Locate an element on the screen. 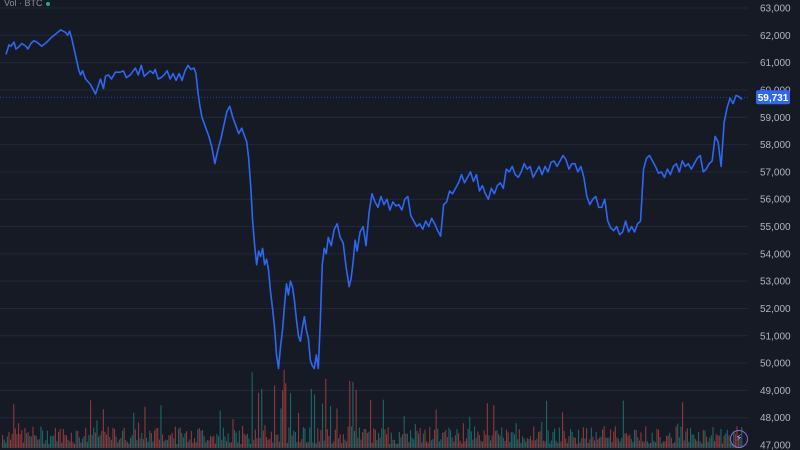 The image size is (800, 450). lightning-icon: ⚡ is located at coordinates (739, 439).